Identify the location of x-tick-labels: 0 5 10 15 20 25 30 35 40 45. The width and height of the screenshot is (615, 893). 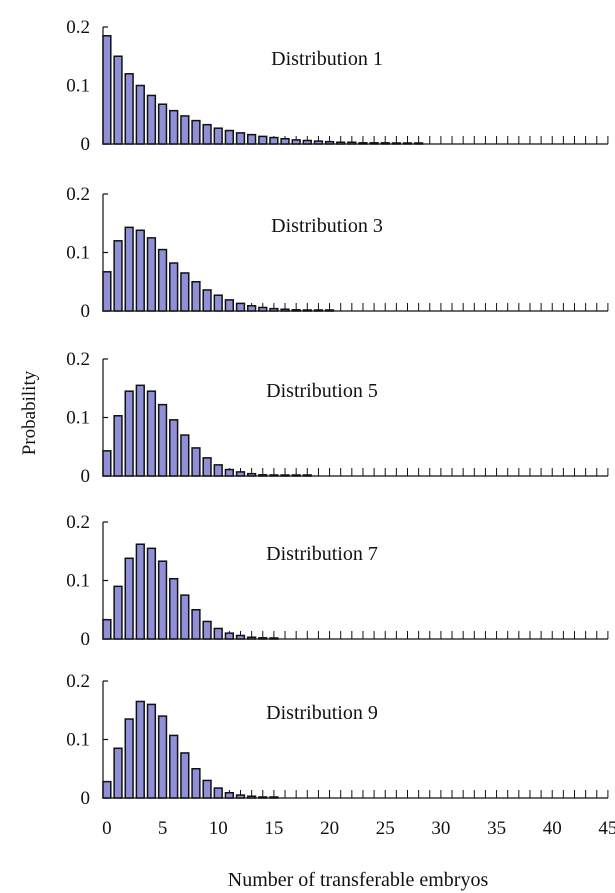
(358, 828).